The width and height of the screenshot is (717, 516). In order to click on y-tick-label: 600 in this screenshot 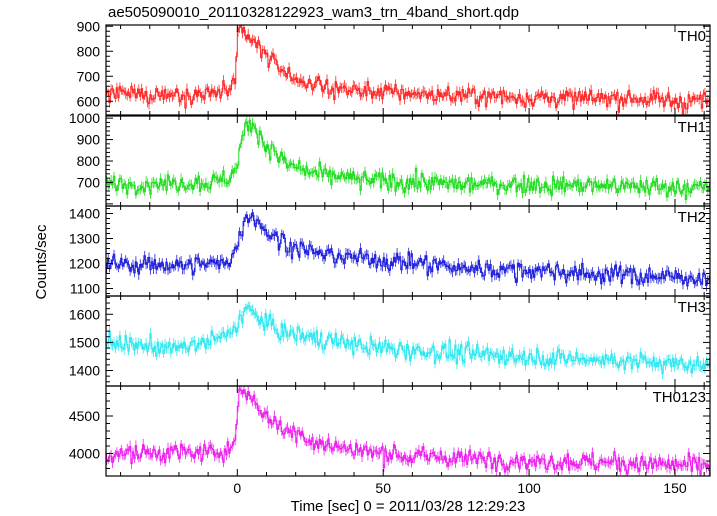, I will do `click(89, 101)`.